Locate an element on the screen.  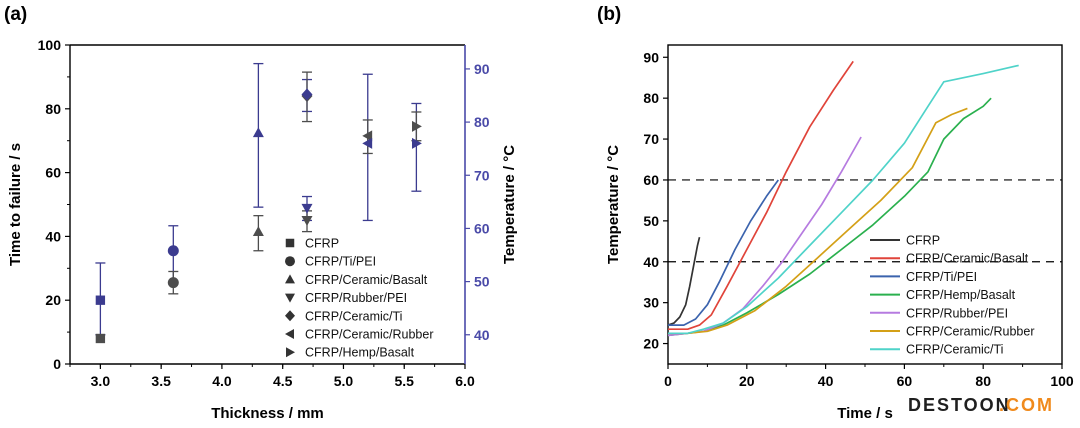
line-cfrp-ceramic-basalt is located at coordinates (761, 195).